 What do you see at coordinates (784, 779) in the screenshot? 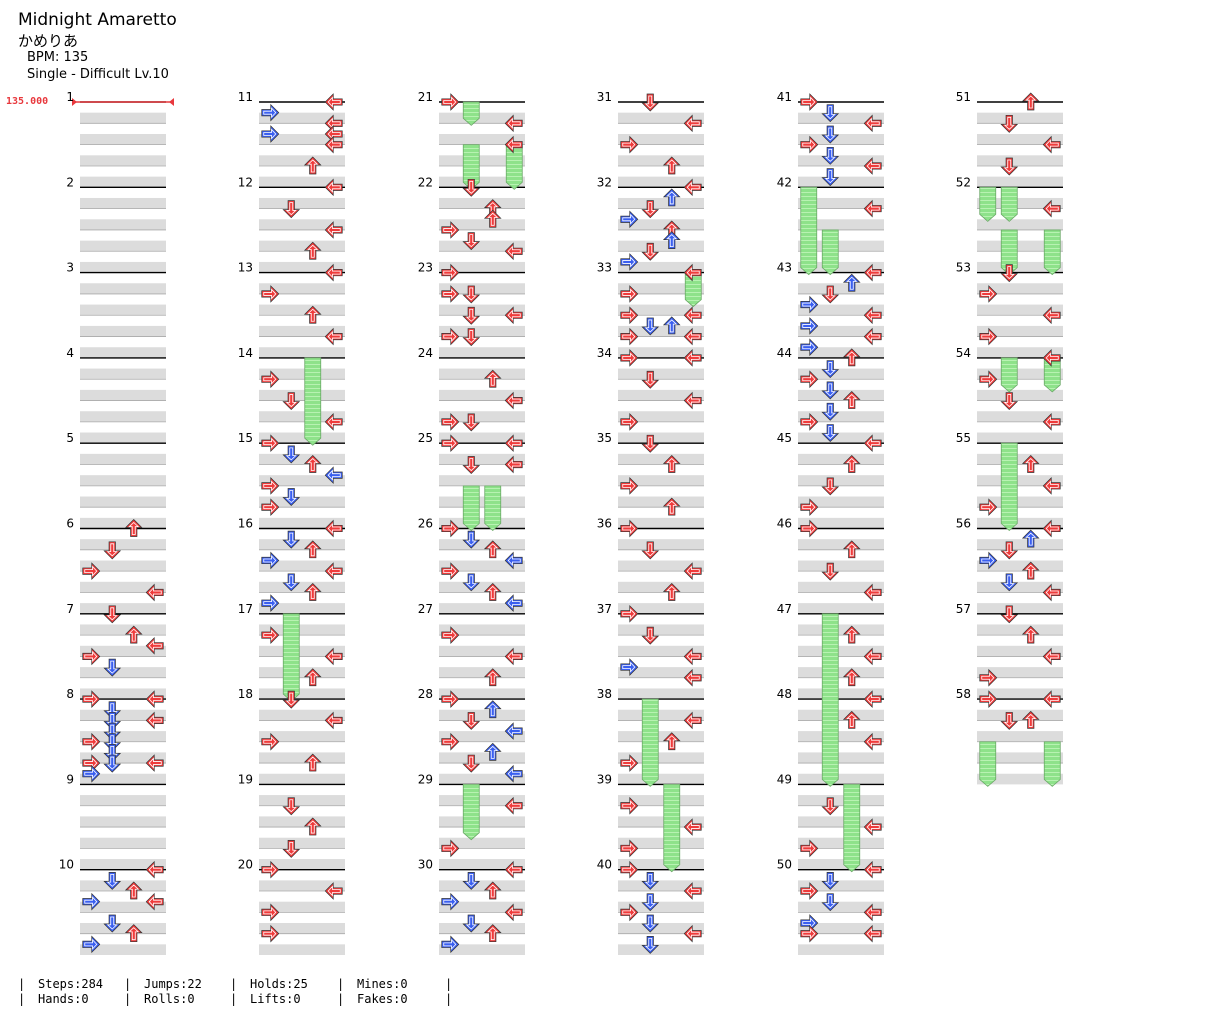
I see `measure-number: 49` at bounding box center [784, 779].